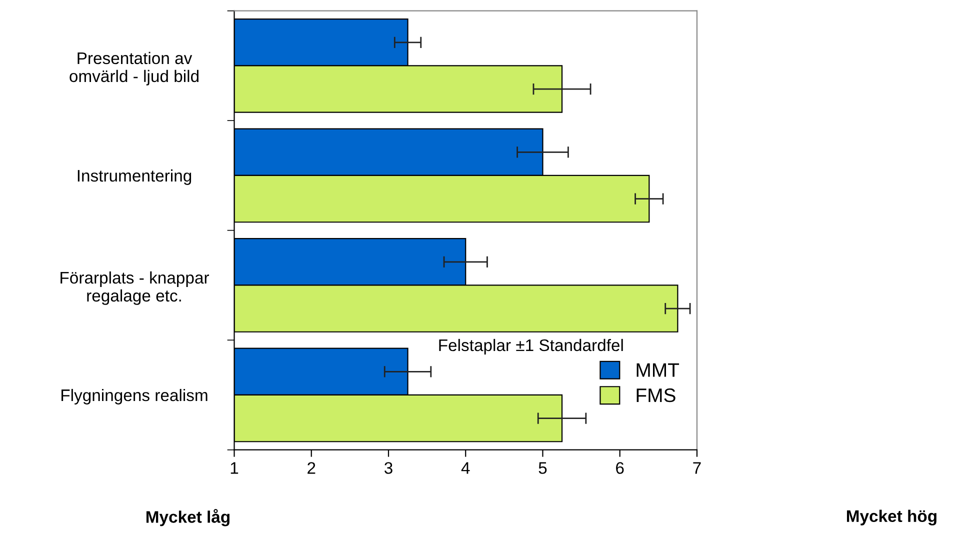 This screenshot has height=542, width=964. I want to click on x-tick-label: 1, so click(234, 468).